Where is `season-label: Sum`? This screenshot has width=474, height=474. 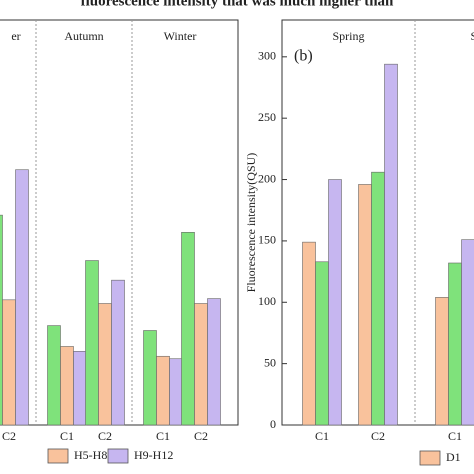
season-label: Sum is located at coordinates (472, 36).